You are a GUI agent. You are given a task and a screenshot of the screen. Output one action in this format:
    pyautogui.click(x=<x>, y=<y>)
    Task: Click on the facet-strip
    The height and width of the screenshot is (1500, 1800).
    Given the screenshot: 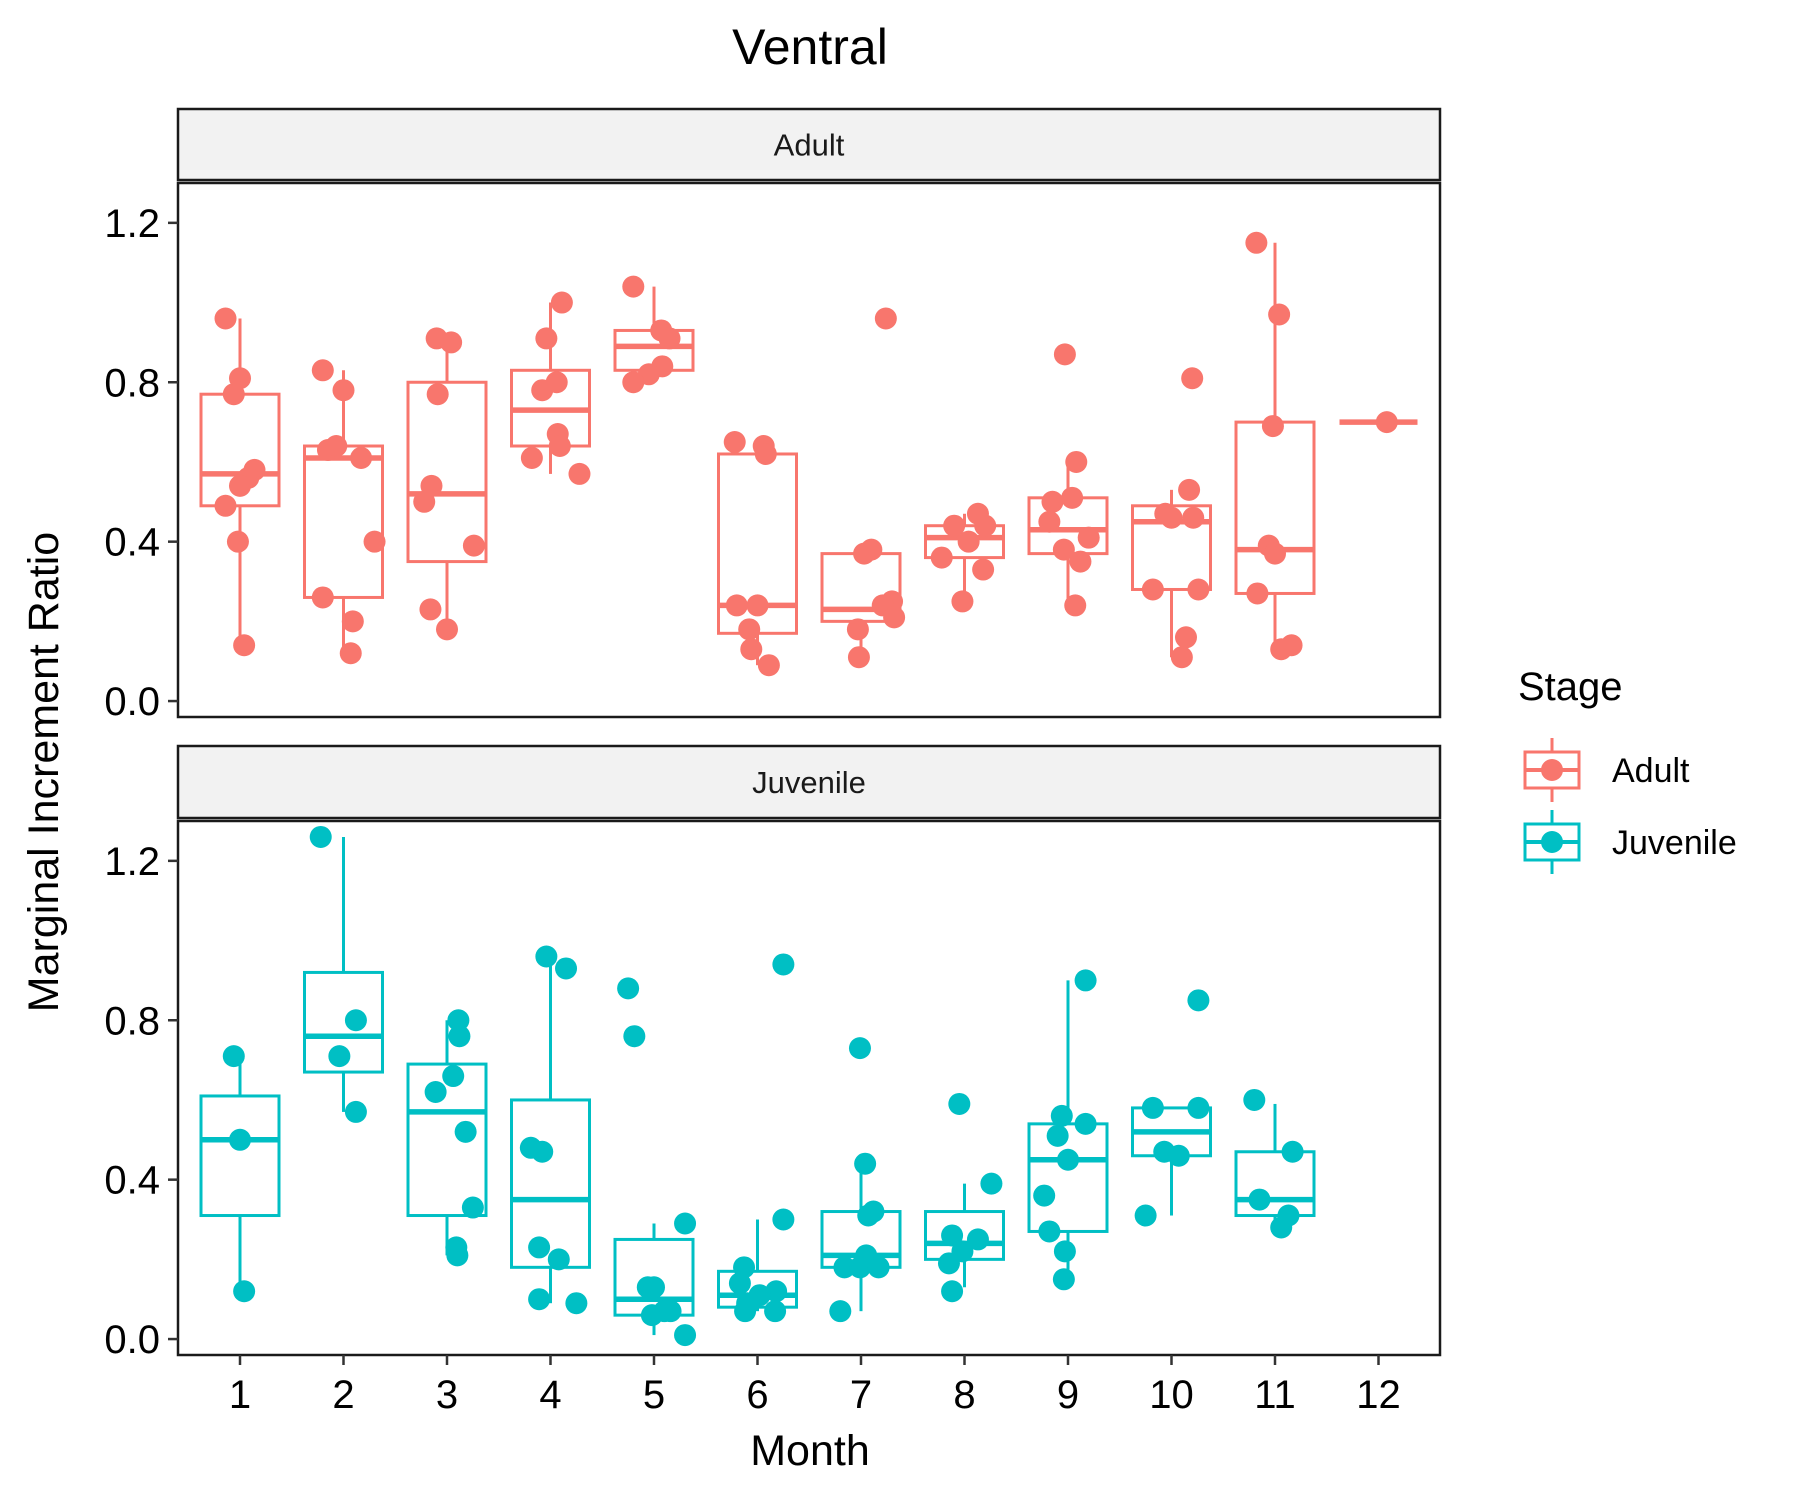 What is the action you would take?
    pyautogui.click(x=809, y=144)
    